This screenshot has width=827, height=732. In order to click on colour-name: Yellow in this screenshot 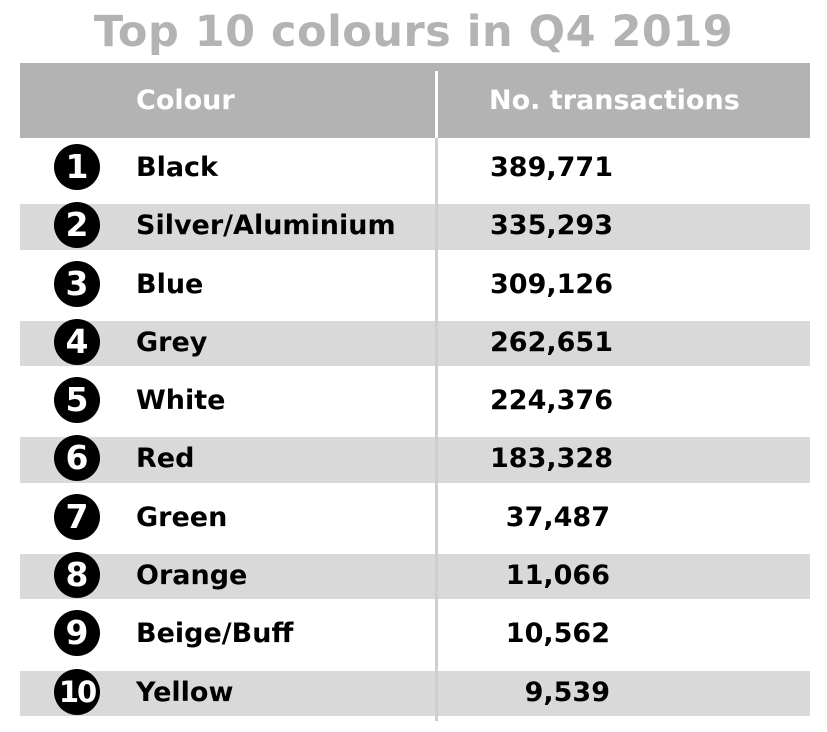, I will do `click(185, 692)`.